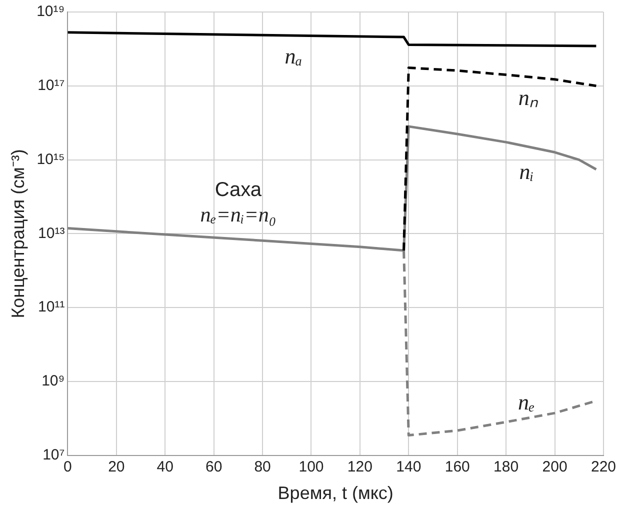  Describe the element at coordinates (262, 467) in the screenshot. I see `x-tick-label: 80` at that location.